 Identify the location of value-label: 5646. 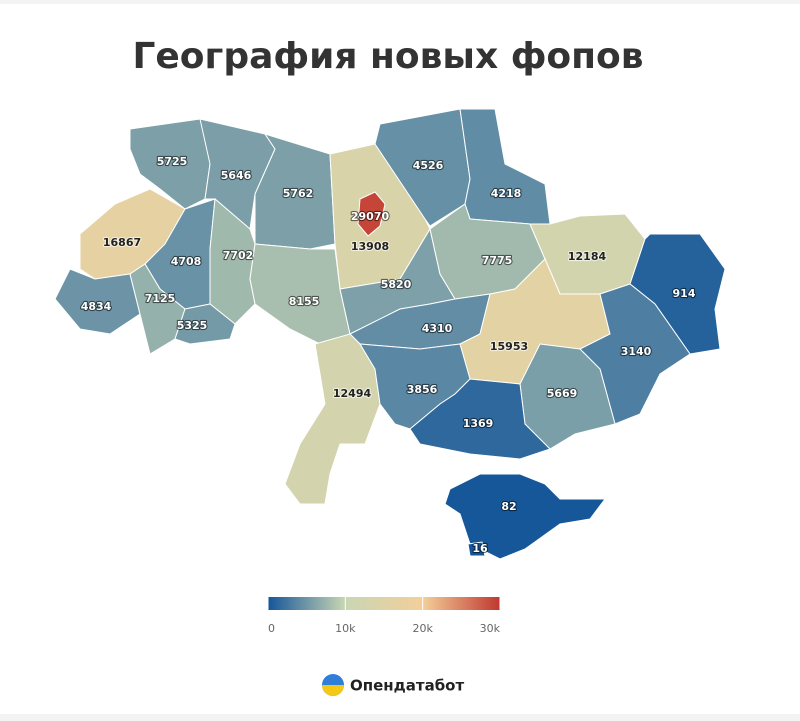
(236, 175).